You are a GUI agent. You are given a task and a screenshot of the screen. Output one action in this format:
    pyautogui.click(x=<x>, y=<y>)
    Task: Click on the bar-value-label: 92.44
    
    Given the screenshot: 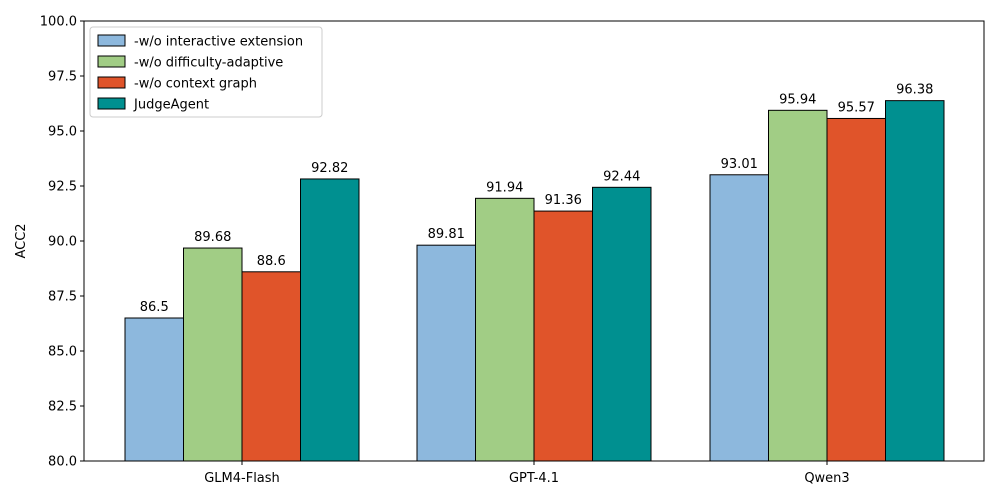 What is the action you would take?
    pyautogui.click(x=621, y=176)
    